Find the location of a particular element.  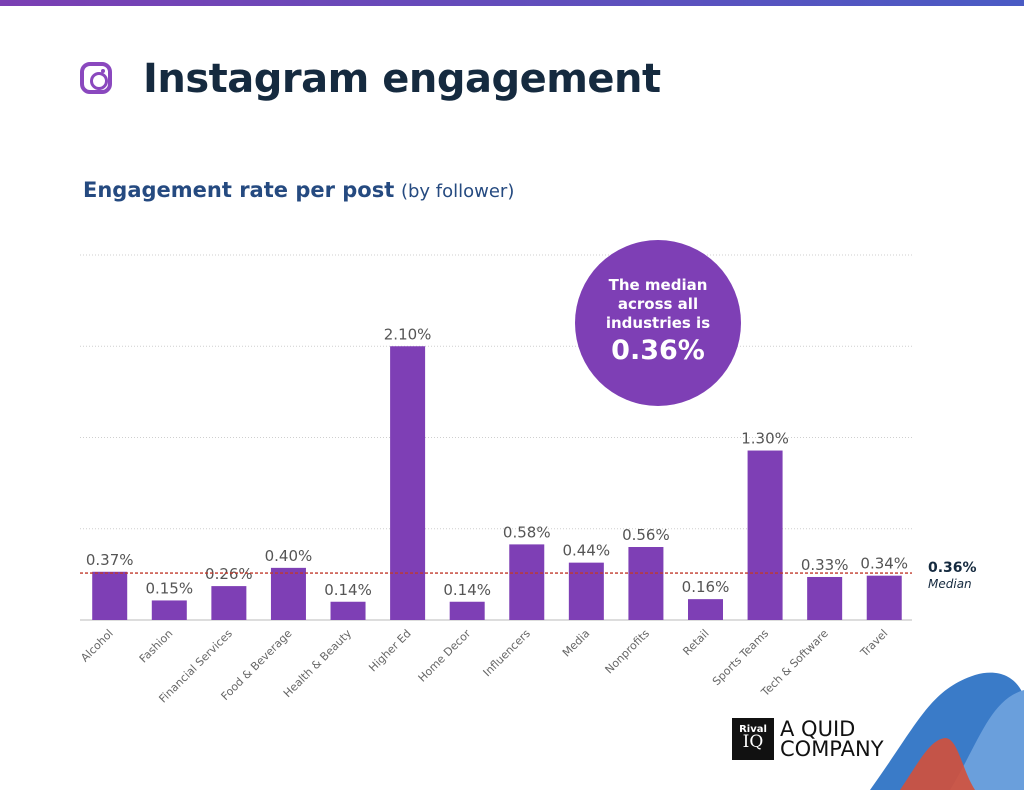

data-label: 0.37% is located at coordinates (110, 560).